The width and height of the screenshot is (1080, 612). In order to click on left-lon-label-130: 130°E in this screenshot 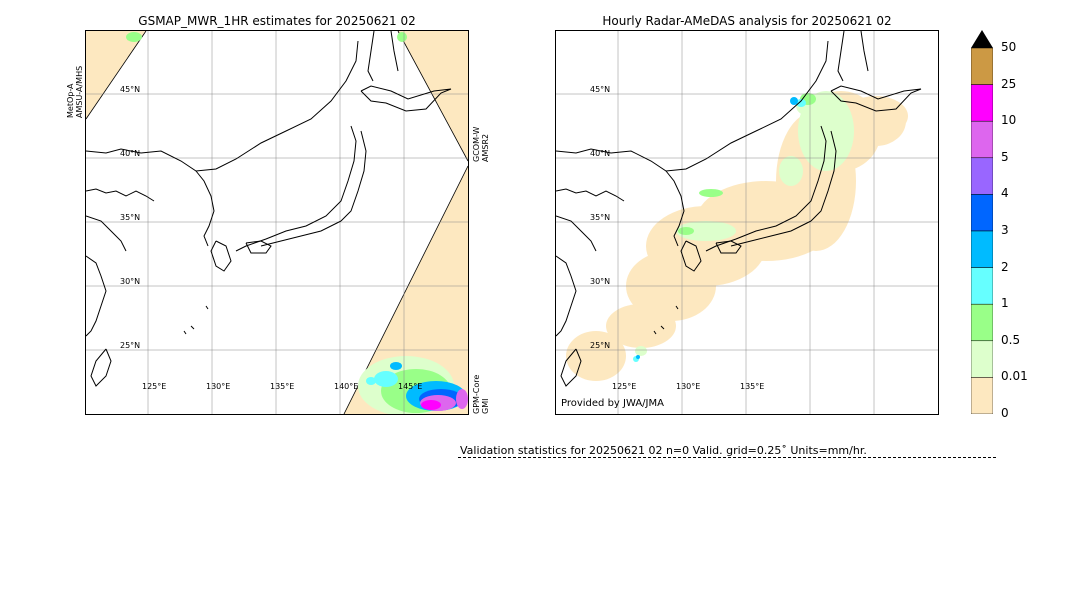, I will do `click(218, 386)`.